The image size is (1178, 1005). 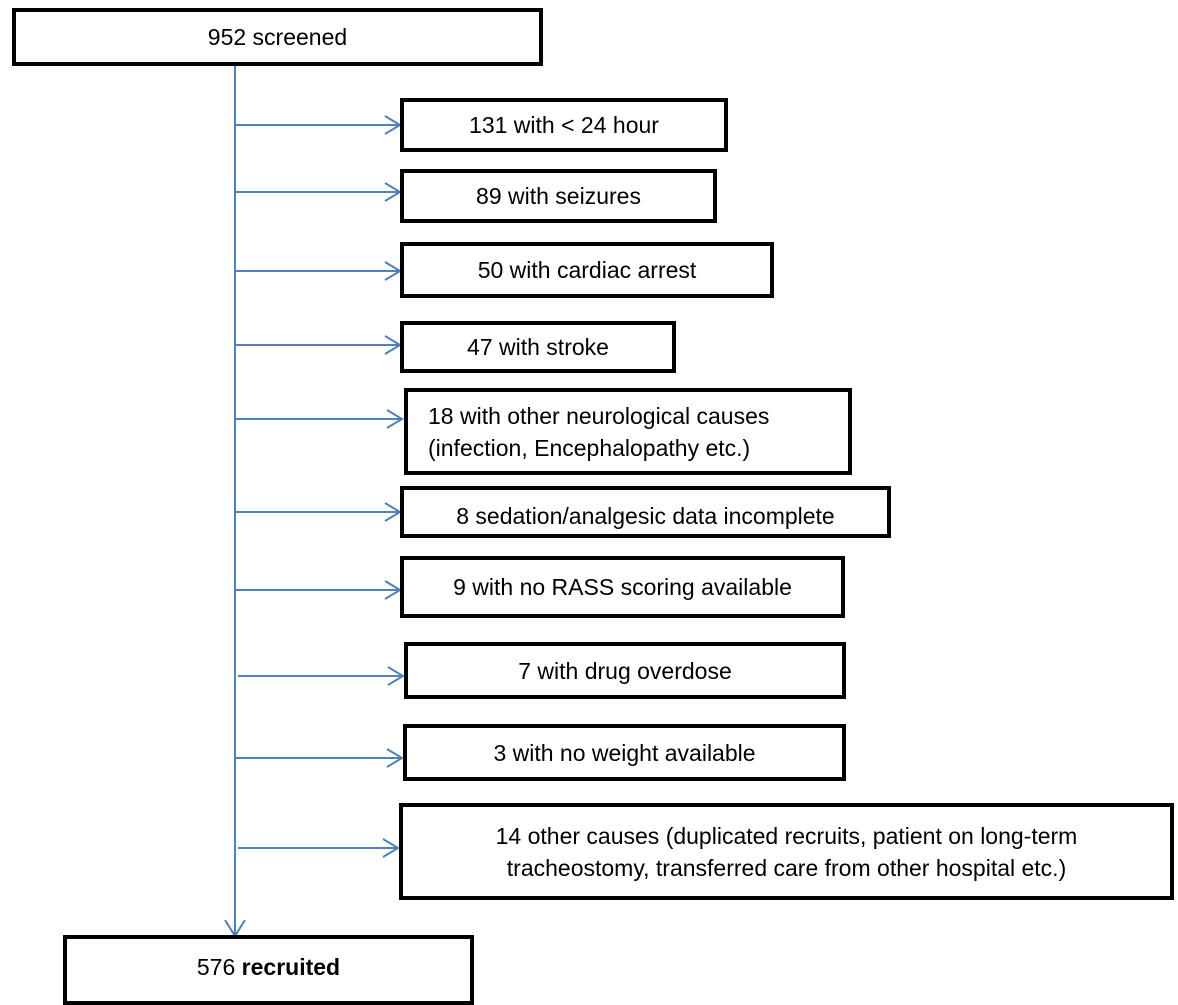 I want to click on exclusion-box-stroke: 47 with stroke, so click(x=538, y=347).